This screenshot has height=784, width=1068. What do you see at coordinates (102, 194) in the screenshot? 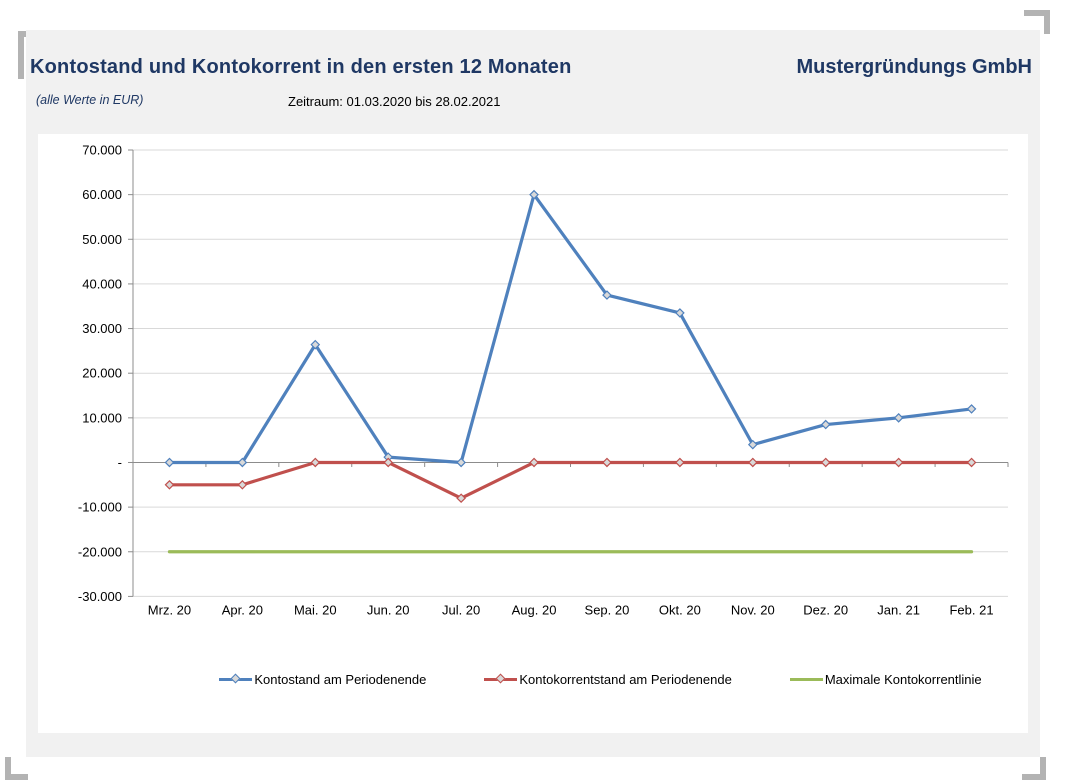
I see `y-axis-tick-label: 60.000` at bounding box center [102, 194].